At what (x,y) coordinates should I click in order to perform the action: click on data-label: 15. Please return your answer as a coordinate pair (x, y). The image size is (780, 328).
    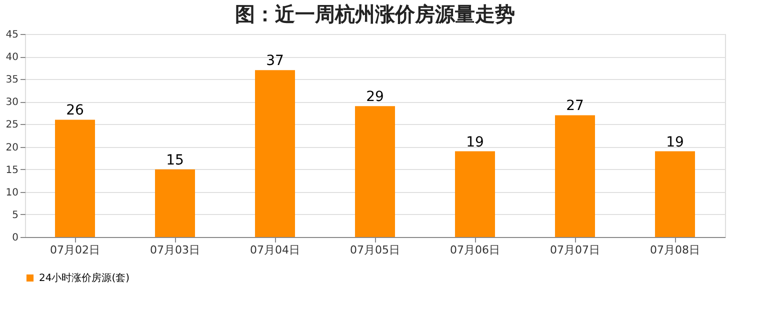
    Looking at the image, I should click on (175, 160).